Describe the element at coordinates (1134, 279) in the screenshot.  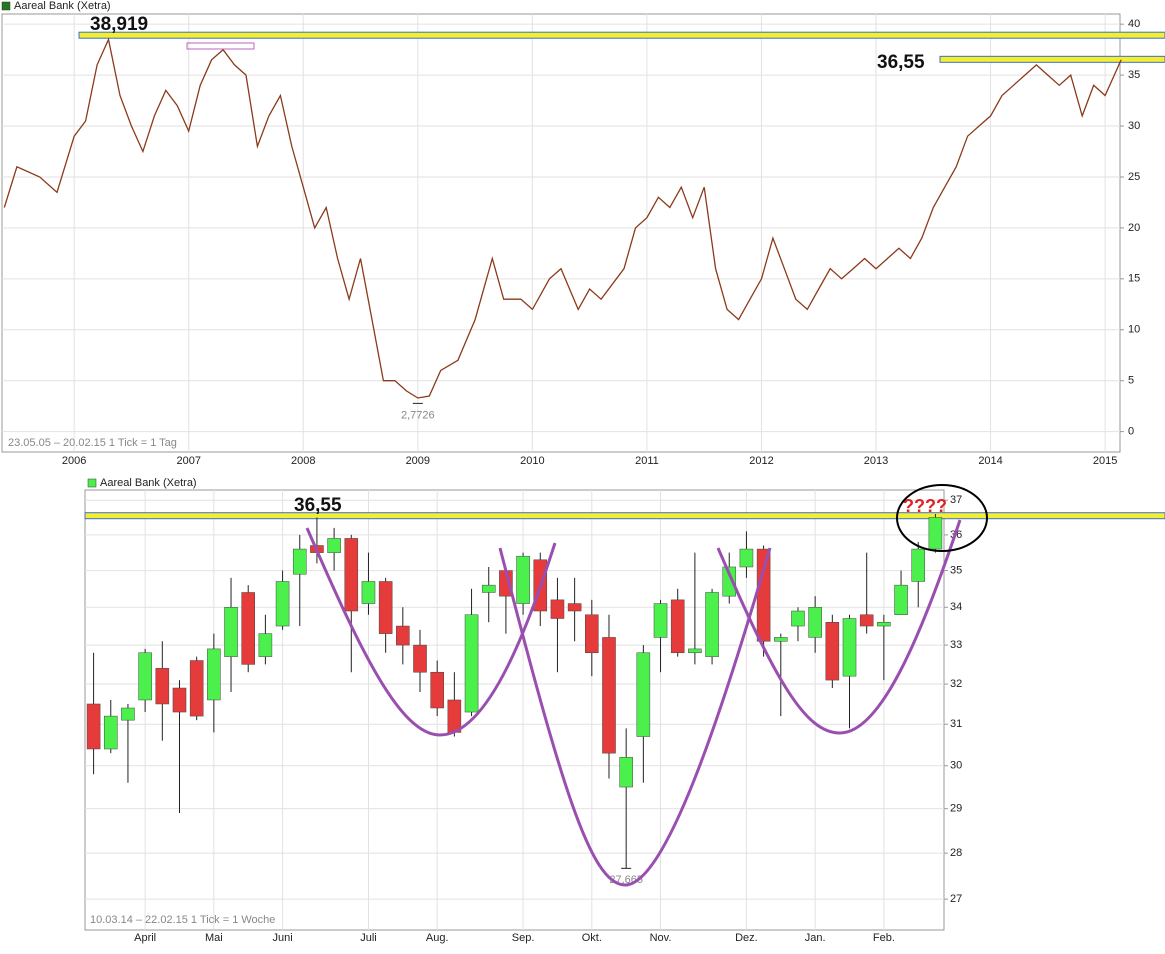
I see `y-tick-label: 15` at that location.